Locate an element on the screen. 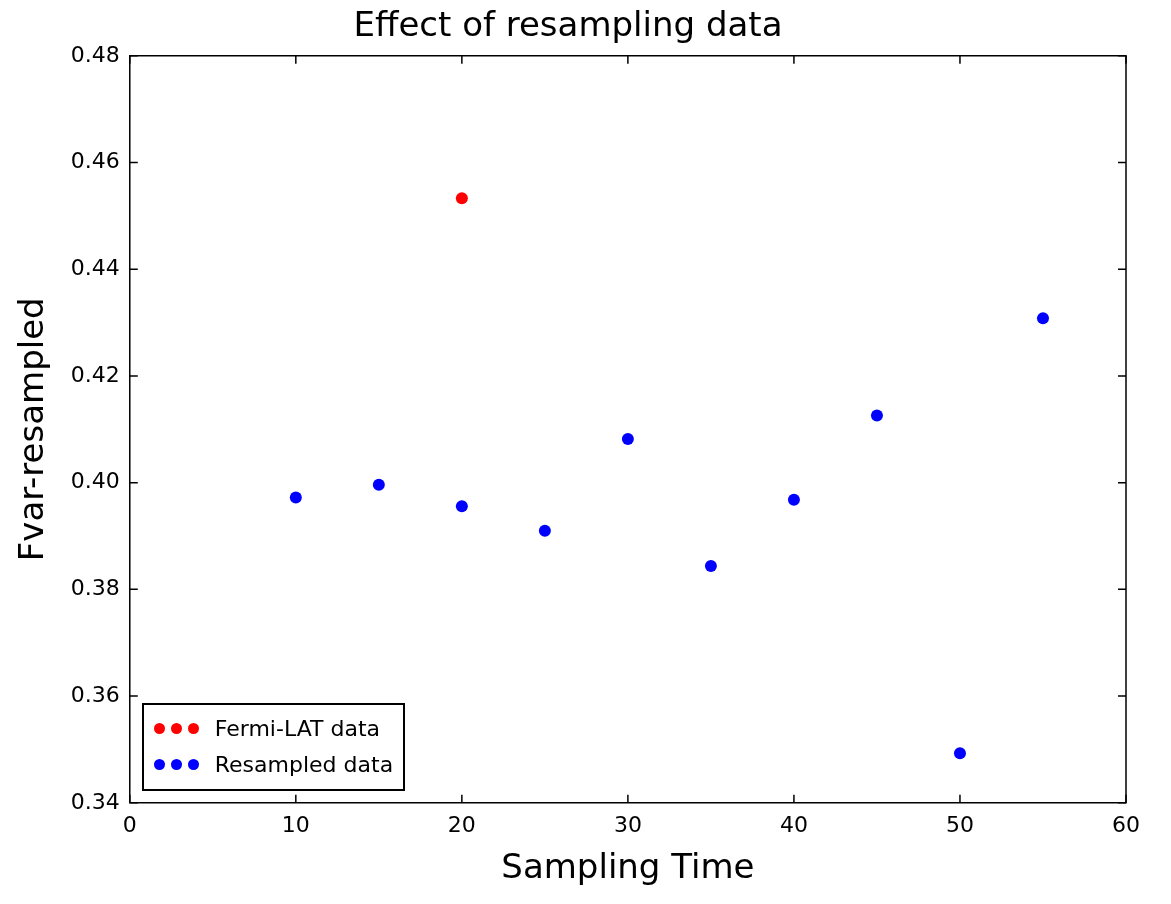  x-tick-label: 30 is located at coordinates (627, 824).